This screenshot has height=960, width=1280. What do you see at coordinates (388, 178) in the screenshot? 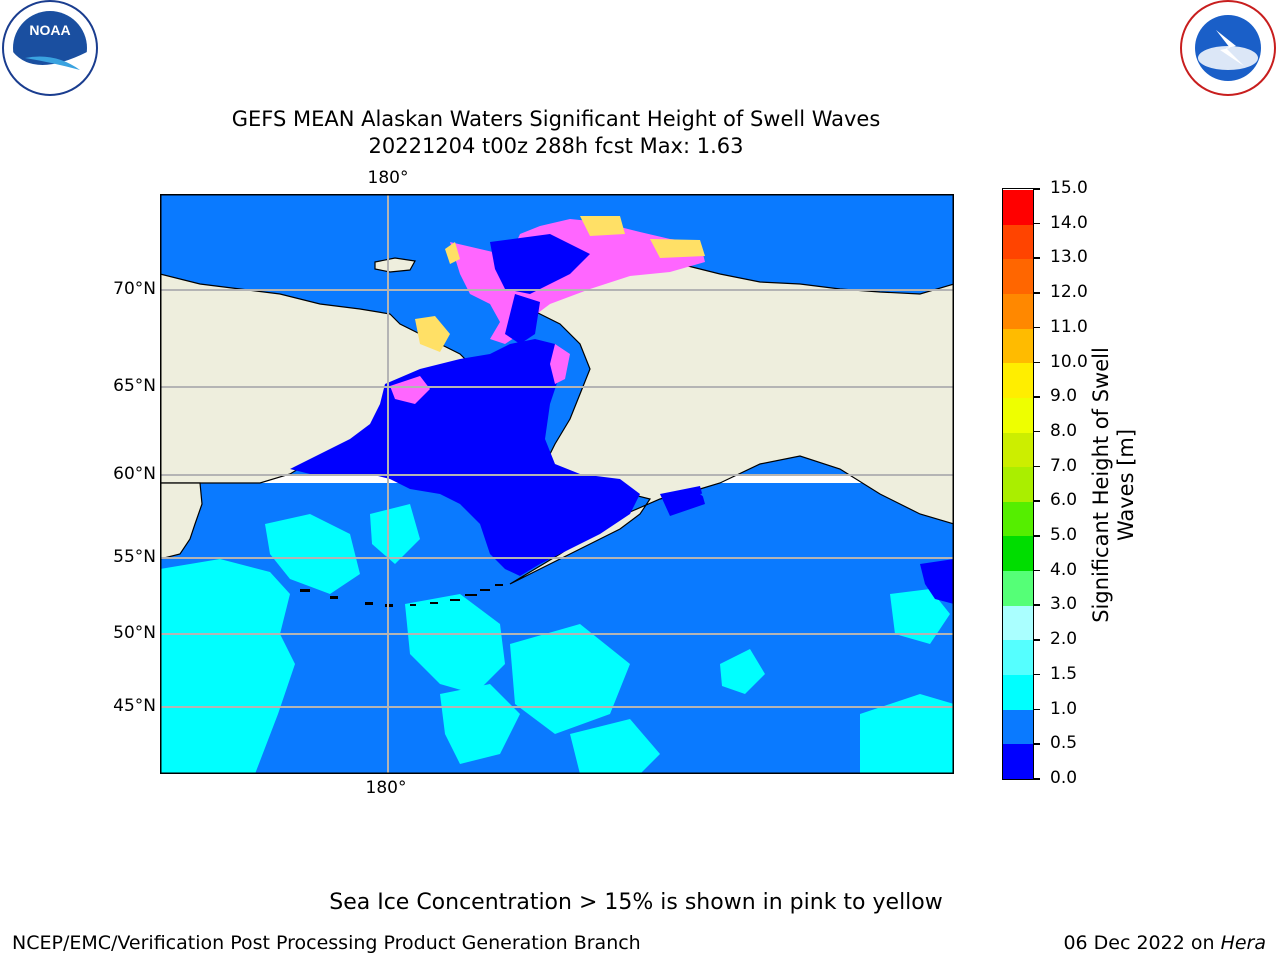
I see `lon-label-top: 180°` at bounding box center [388, 178].